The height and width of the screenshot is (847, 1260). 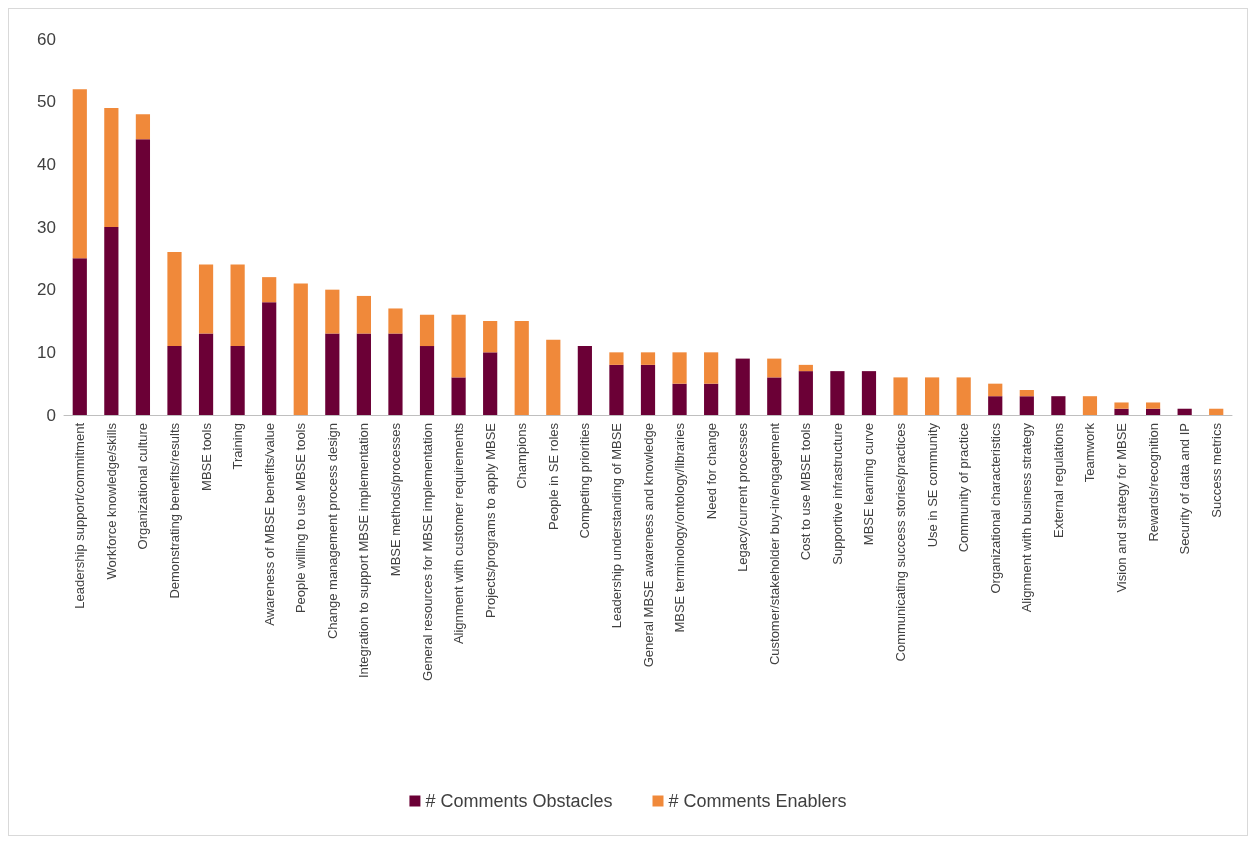 What do you see at coordinates (901, 542) in the screenshot?
I see `x-tick-label: Communicating success stories/practices` at bounding box center [901, 542].